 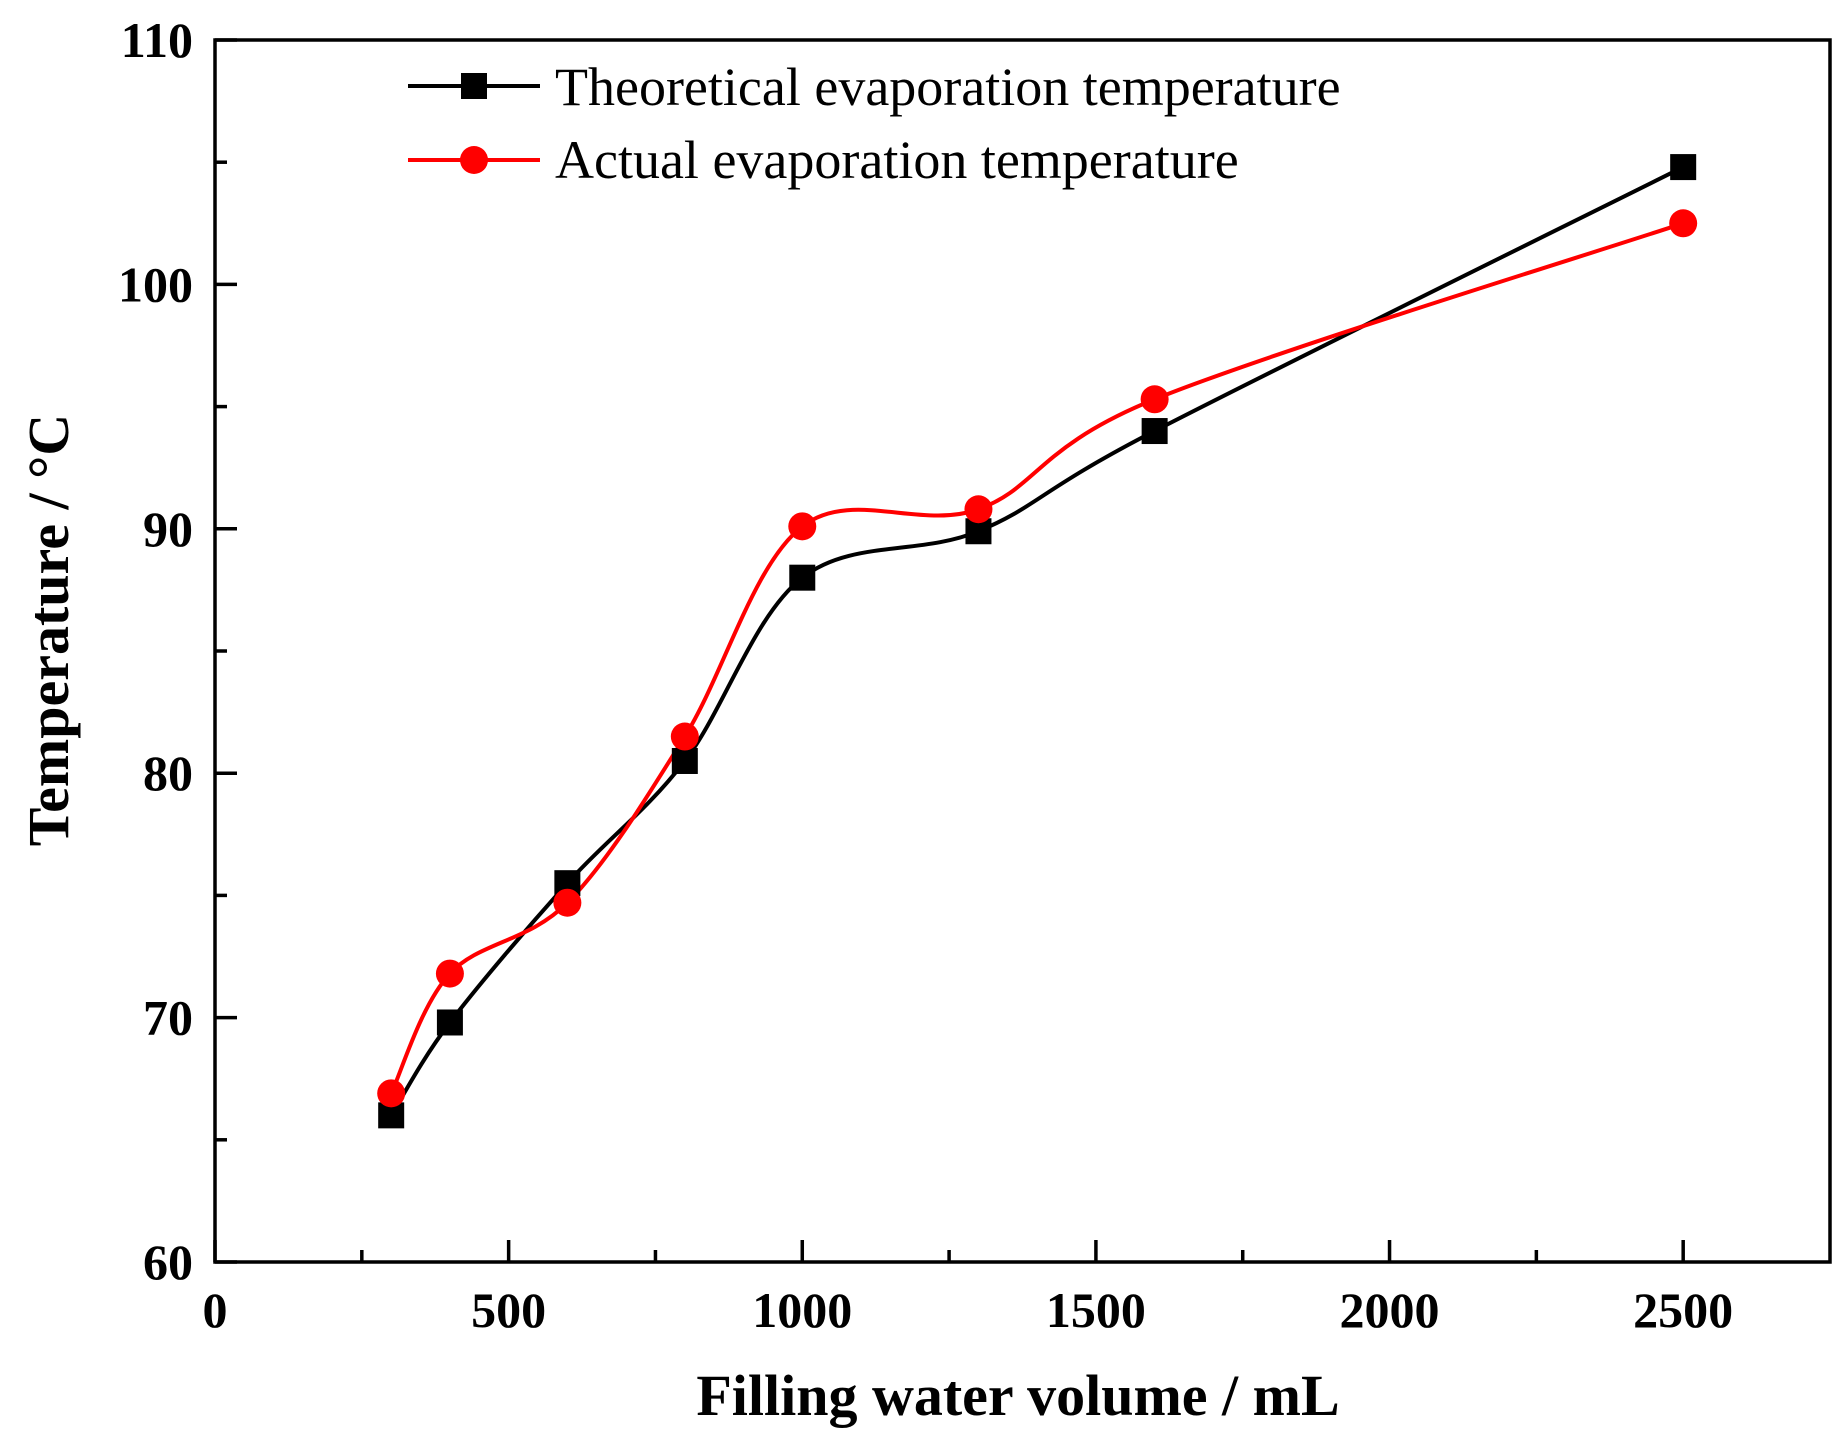 What do you see at coordinates (157, 40) in the screenshot?
I see `y-tick-label: 110` at bounding box center [157, 40].